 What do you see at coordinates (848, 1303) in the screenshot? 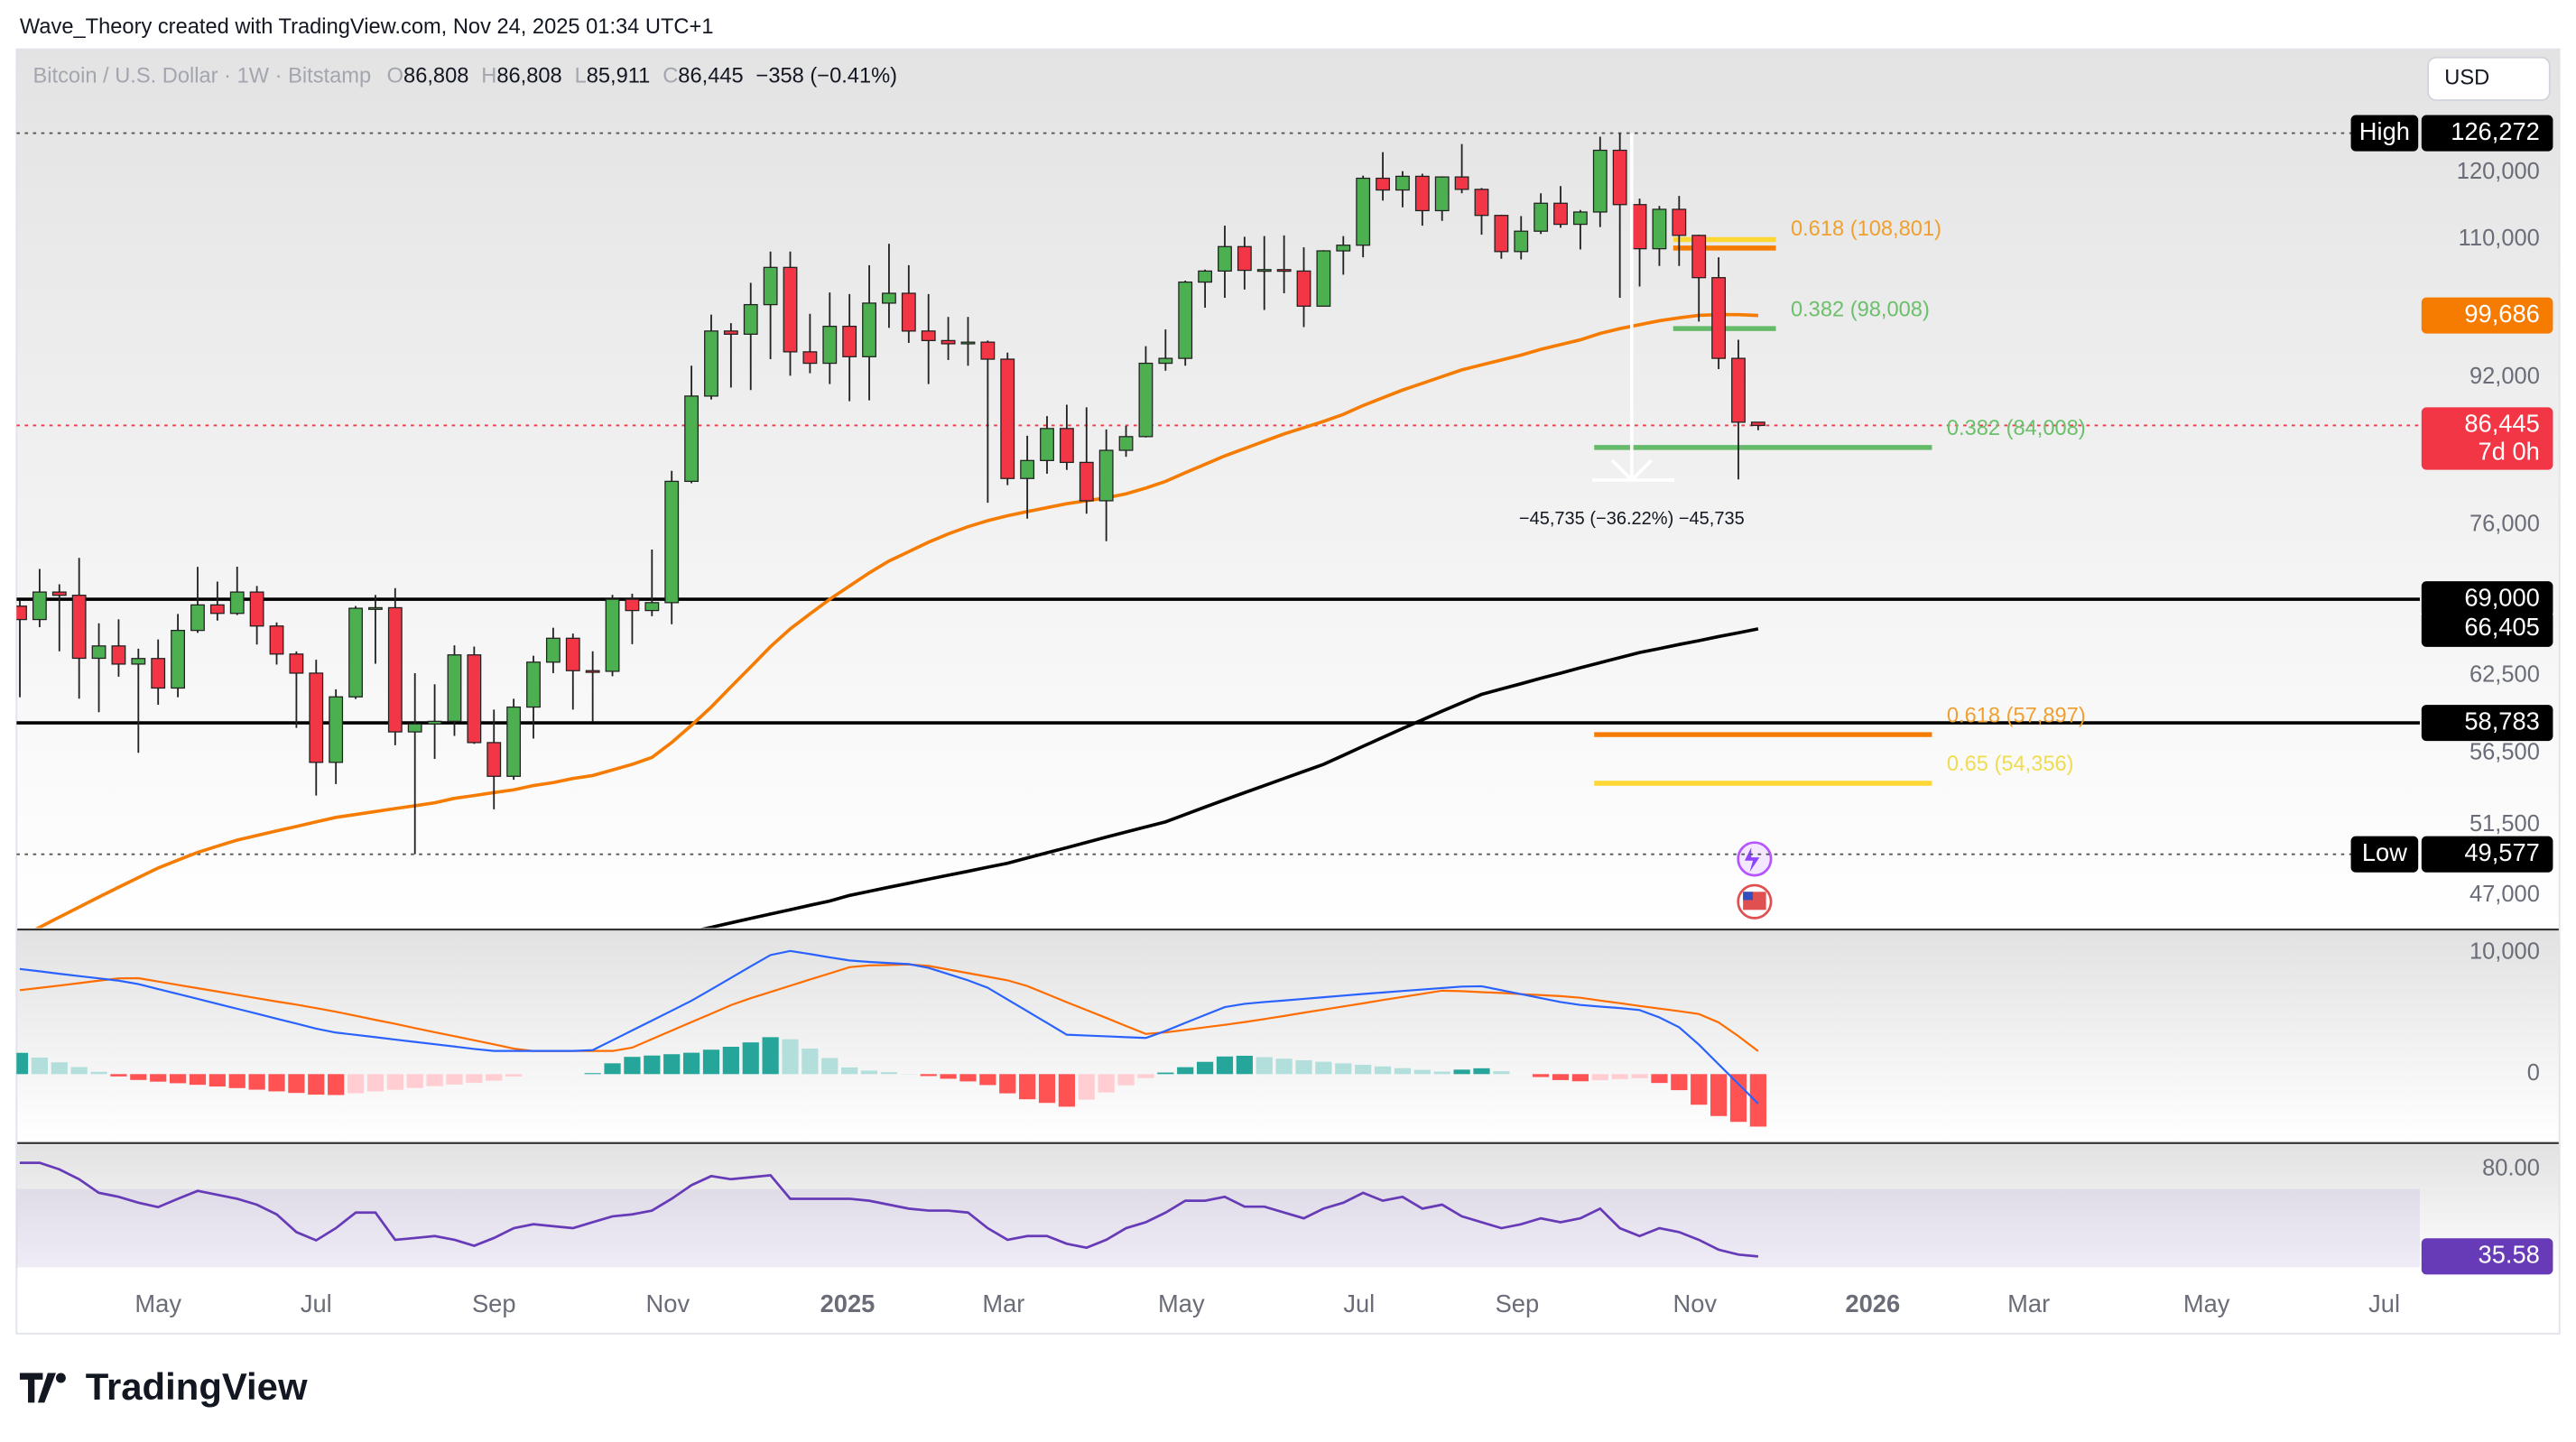
I see `x-tick-label: 2025` at bounding box center [848, 1303].